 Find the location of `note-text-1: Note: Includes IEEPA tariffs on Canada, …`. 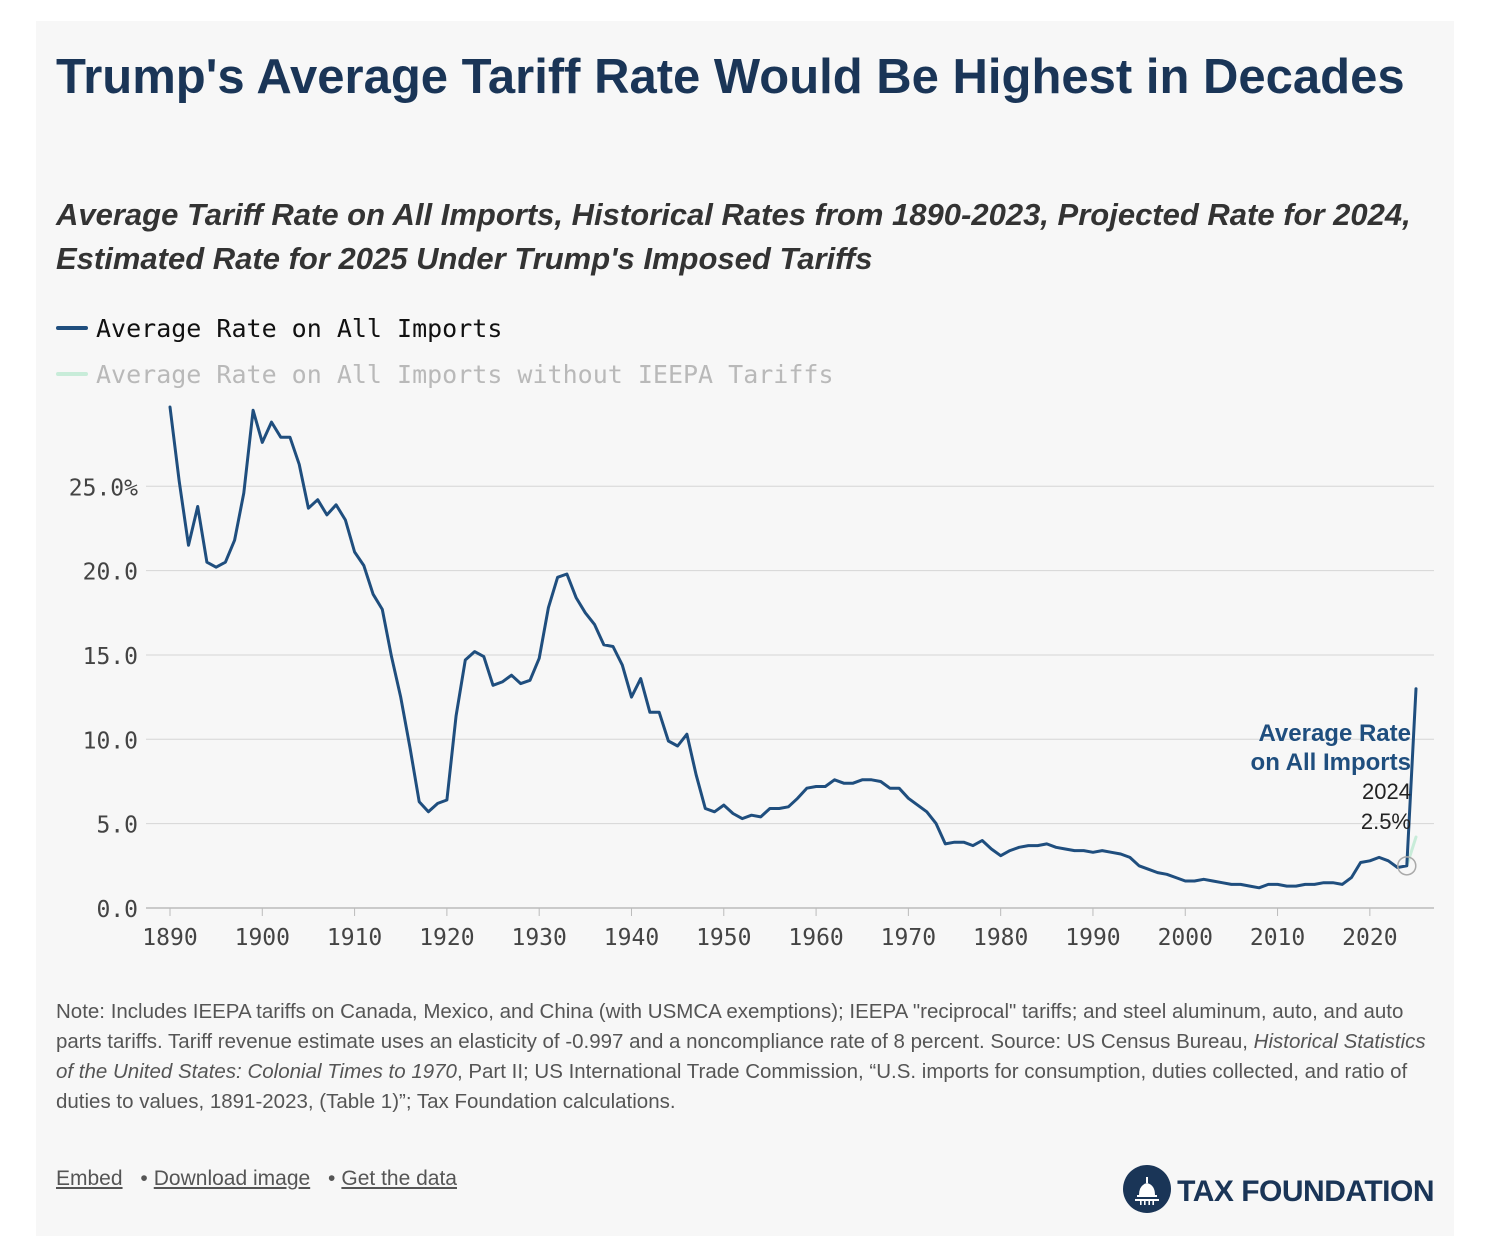

note-text-1: Note: Includes IEEPA tariffs on Canada, … is located at coordinates (730, 1026).